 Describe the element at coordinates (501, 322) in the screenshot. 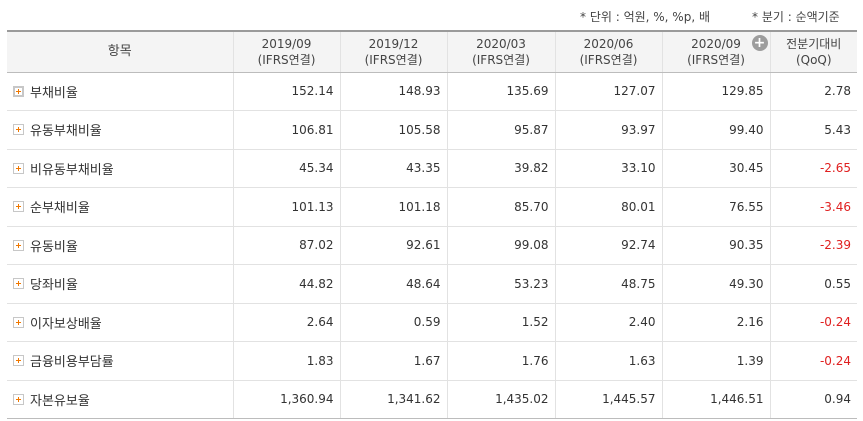

I see `value-cell: 1.52` at that location.